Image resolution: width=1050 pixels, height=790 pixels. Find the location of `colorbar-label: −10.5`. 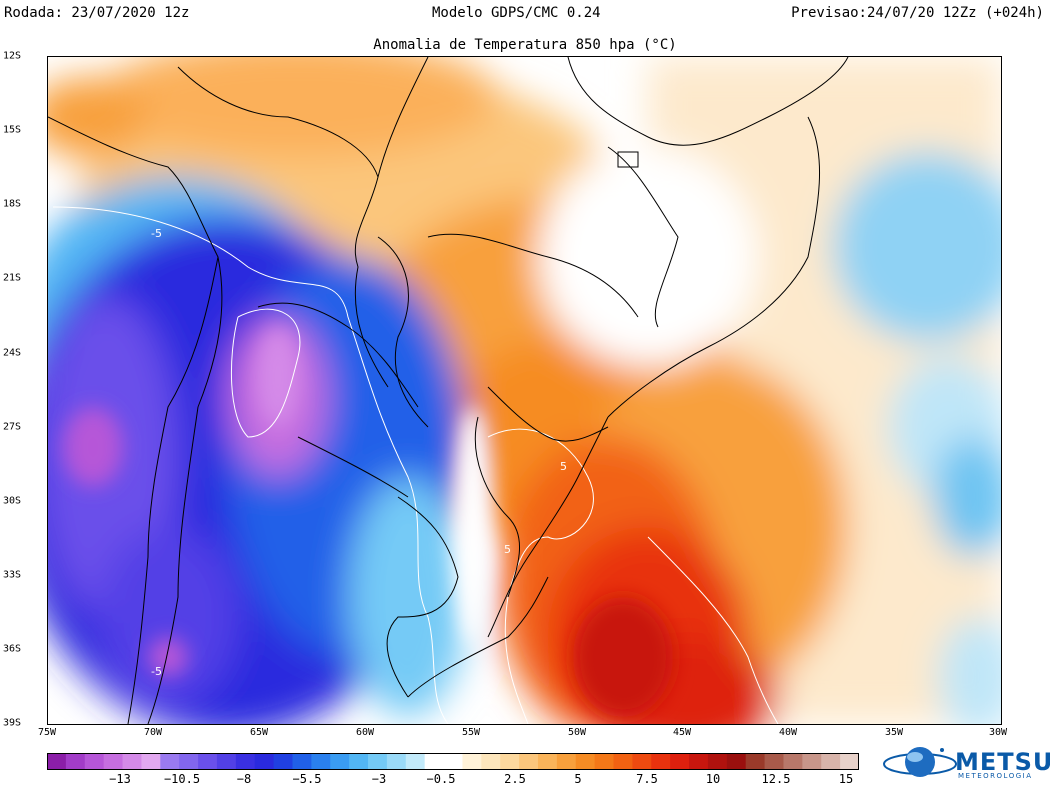

colorbar-label: −10.5 is located at coordinates (182, 779).